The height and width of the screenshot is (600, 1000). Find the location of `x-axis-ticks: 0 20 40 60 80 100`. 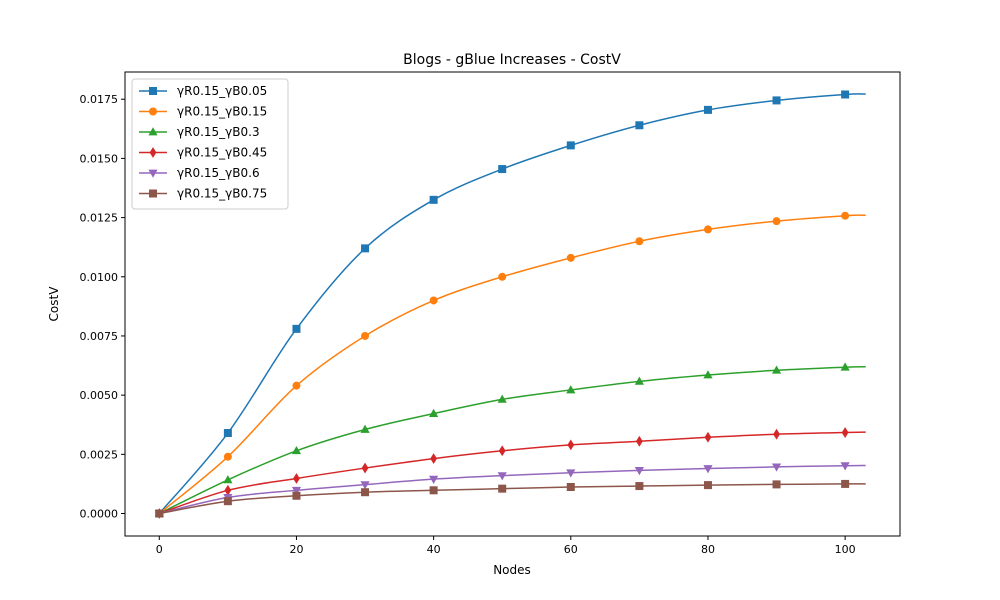

x-axis-ticks: 0 20 40 60 80 100 is located at coordinates (506, 546).